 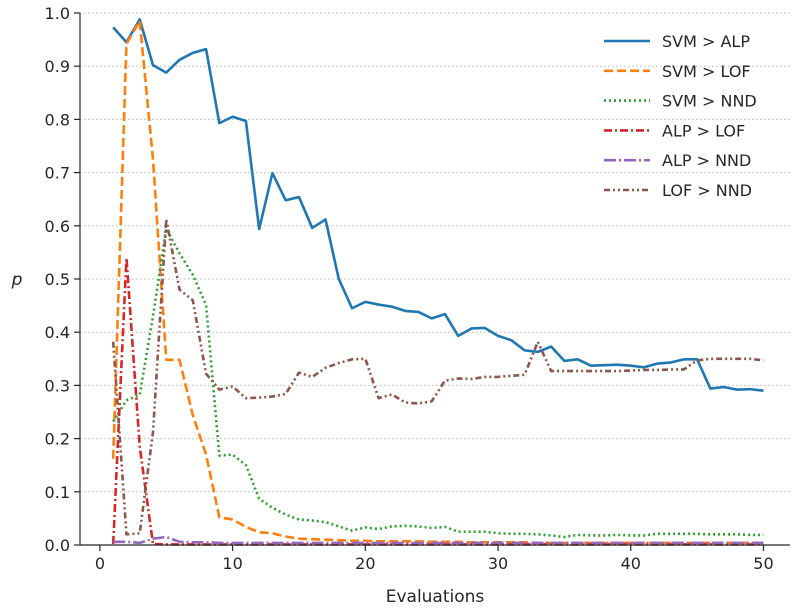 I want to click on y-tick-label-2: 0.2, so click(x=57, y=439).